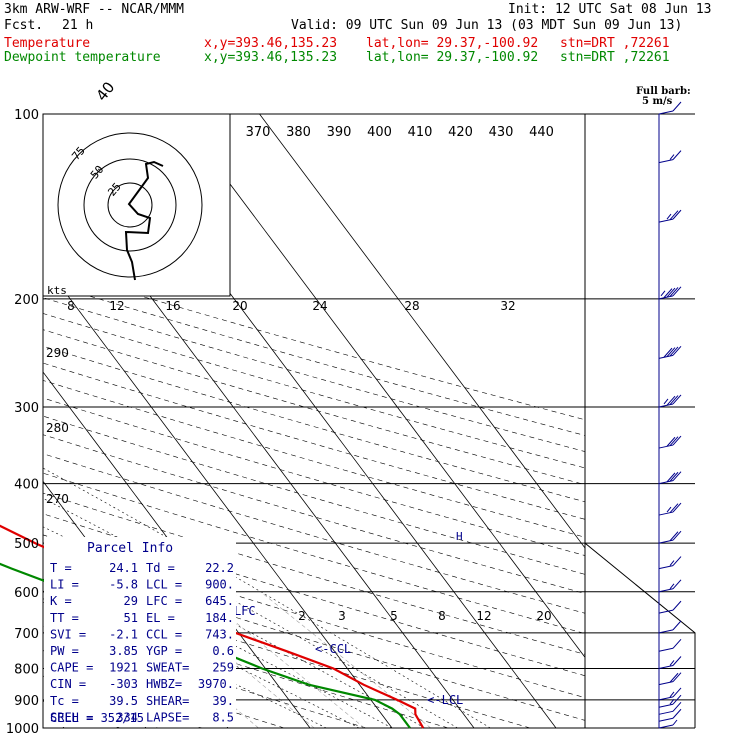 The height and width of the screenshot is (740, 740). What do you see at coordinates (411, 306) in the screenshot?
I see `hodograph-u-tick: 28` at bounding box center [411, 306].